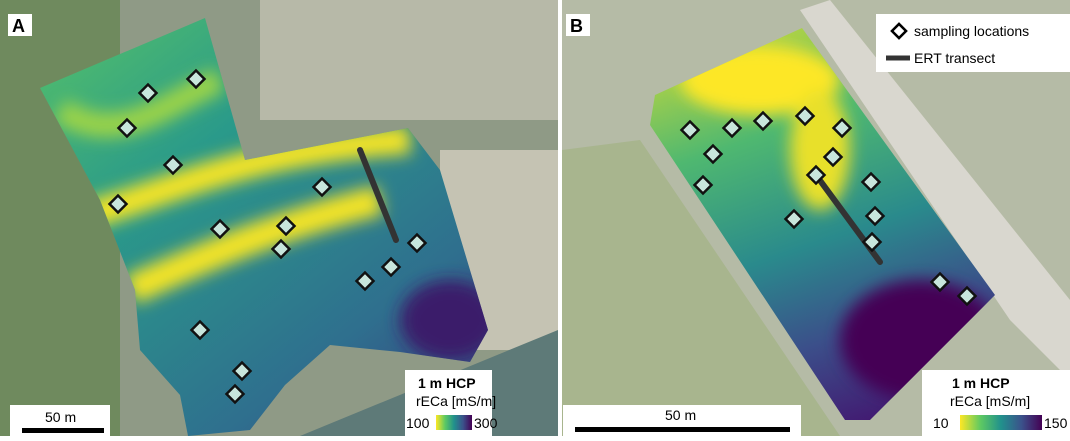 This screenshot has width=1070, height=441. I want to click on legend-label: sampling locations, so click(971, 31).